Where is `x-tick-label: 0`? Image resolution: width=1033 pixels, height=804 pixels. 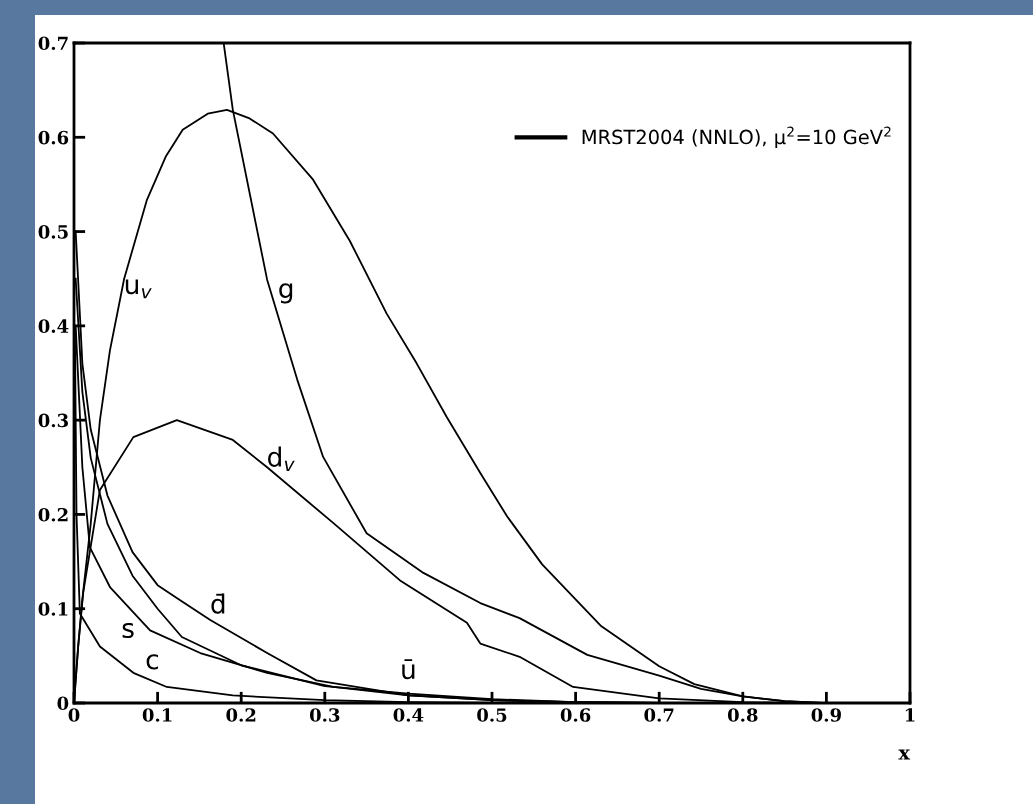 x-tick-label: 0 is located at coordinates (74, 715).